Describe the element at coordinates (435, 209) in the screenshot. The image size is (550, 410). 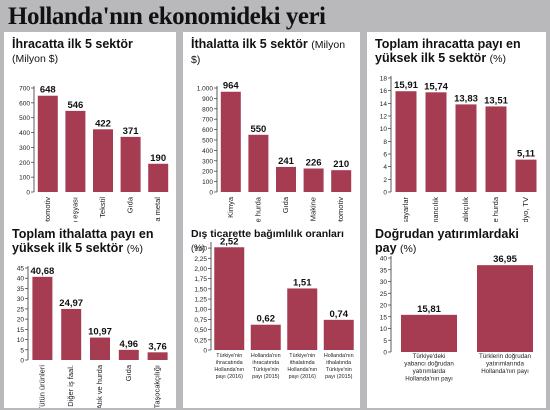
I see `category-label: Ormancılık` at that location.